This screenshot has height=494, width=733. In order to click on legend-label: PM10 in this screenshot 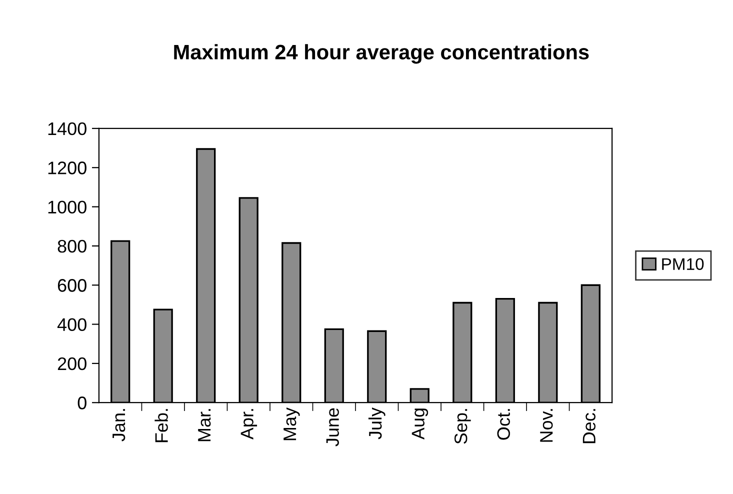, I will do `click(683, 264)`.